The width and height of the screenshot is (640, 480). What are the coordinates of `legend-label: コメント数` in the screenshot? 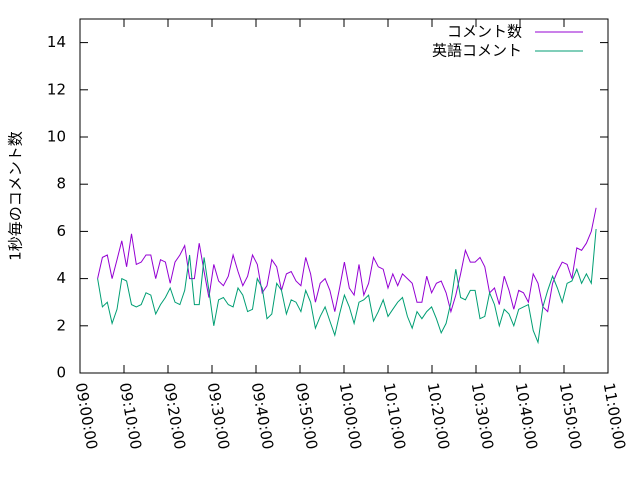 It's located at (484, 32).